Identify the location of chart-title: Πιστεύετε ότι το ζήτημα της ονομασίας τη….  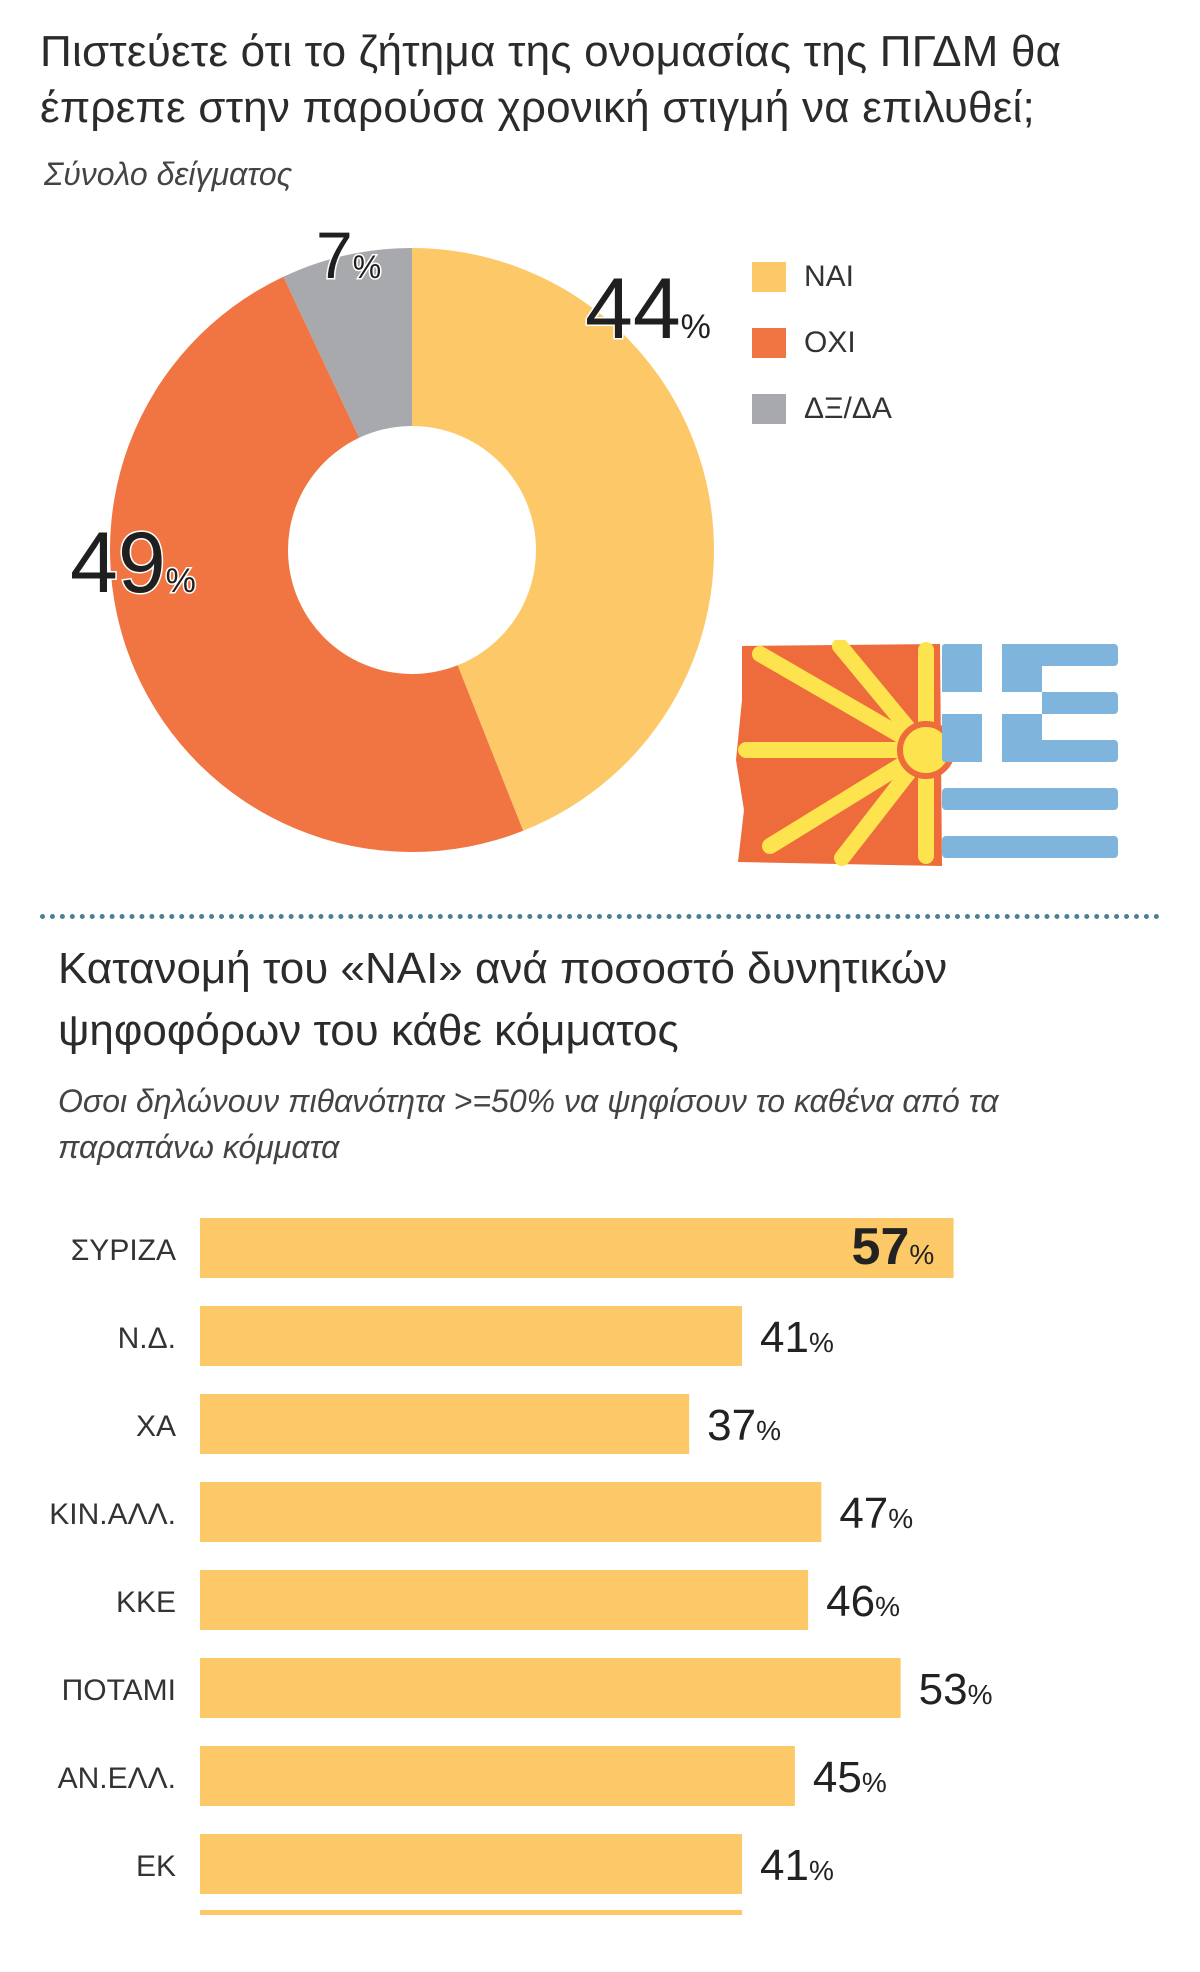
(551, 79).